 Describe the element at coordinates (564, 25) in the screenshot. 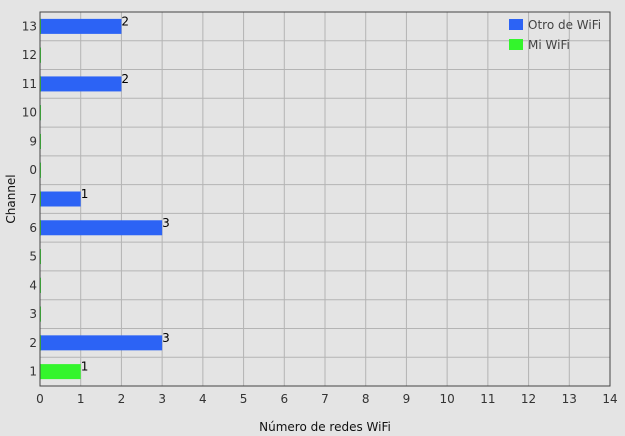

I see `legend-label: Otro de WiFi` at that location.